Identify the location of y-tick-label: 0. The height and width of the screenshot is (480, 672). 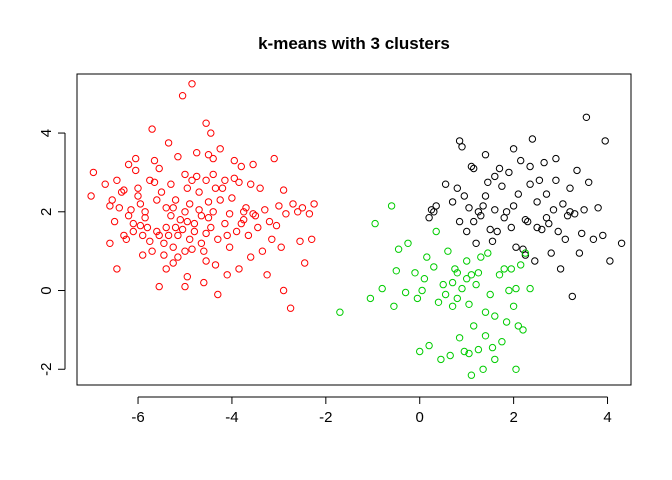
(46, 290).